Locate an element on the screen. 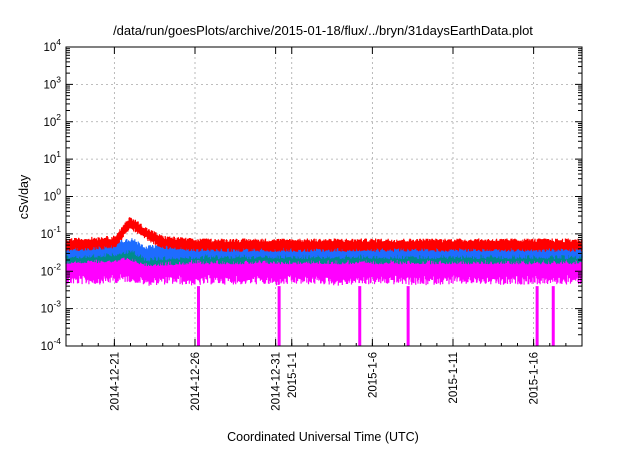  y-tick-label: 10² is located at coordinates (52, 120).